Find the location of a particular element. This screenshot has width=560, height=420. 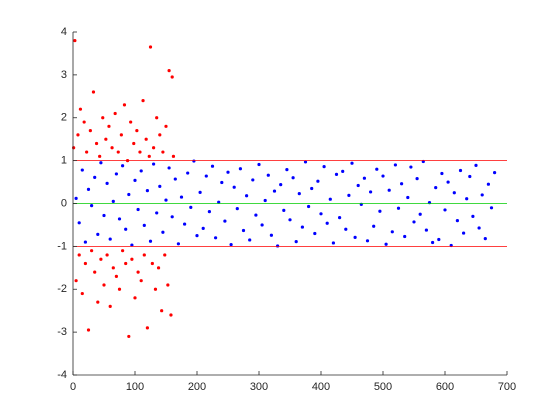

y-tick-label: -3 is located at coordinates (62, 332).